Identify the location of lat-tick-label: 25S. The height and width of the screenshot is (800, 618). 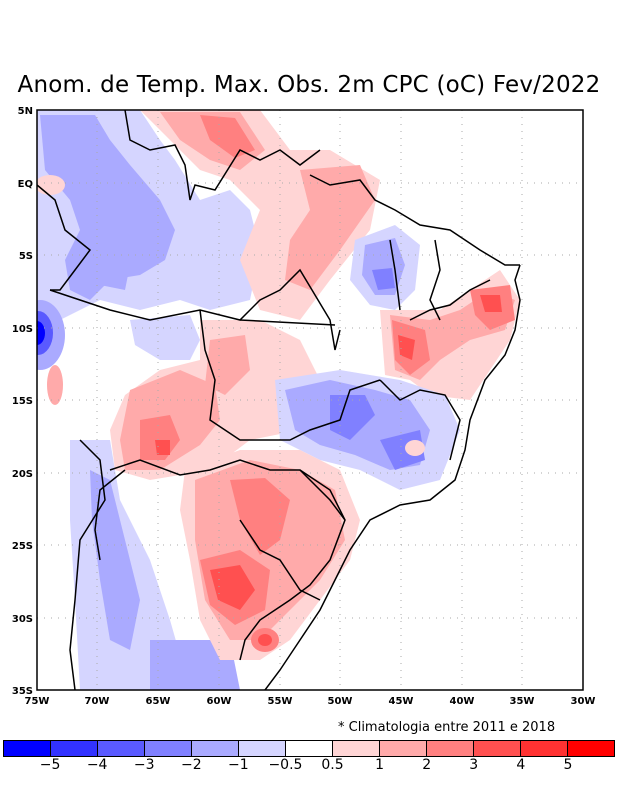
(22, 546).